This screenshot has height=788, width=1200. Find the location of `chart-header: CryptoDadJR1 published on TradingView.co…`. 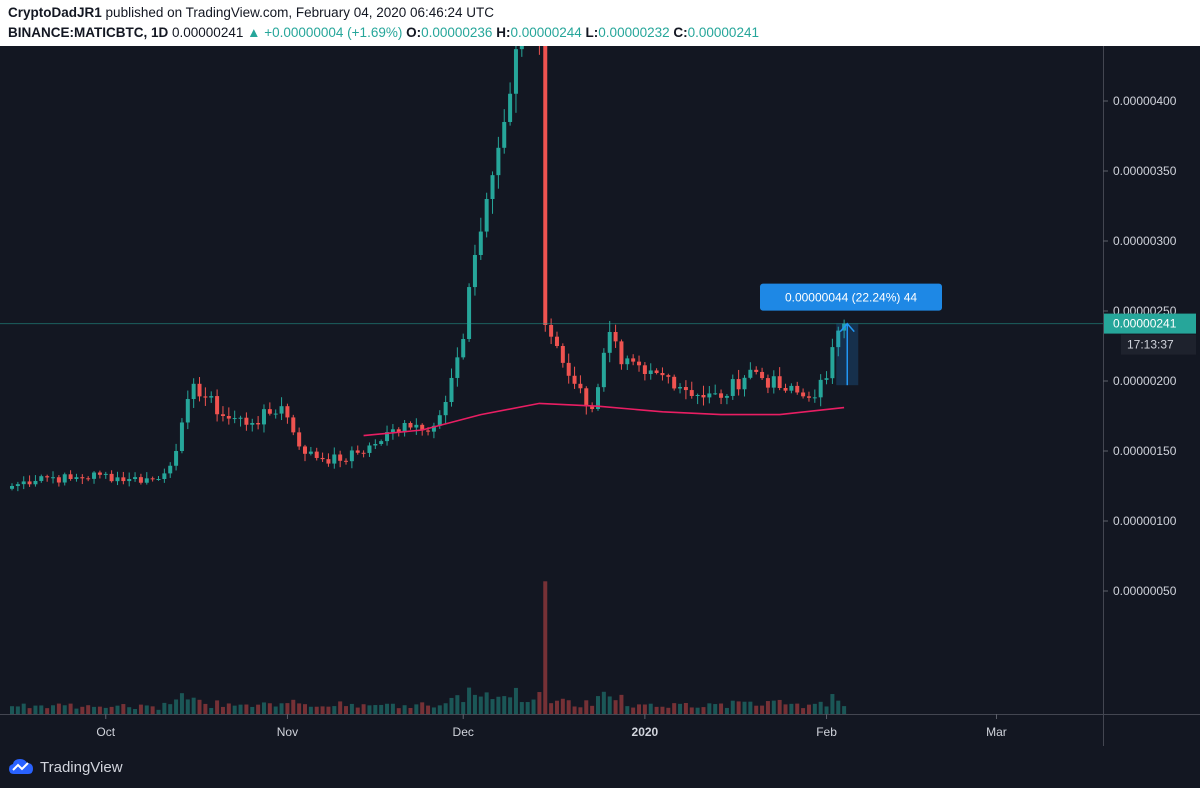

chart-header: CryptoDadJR1 published on TradingView.co… is located at coordinates (600, 23).